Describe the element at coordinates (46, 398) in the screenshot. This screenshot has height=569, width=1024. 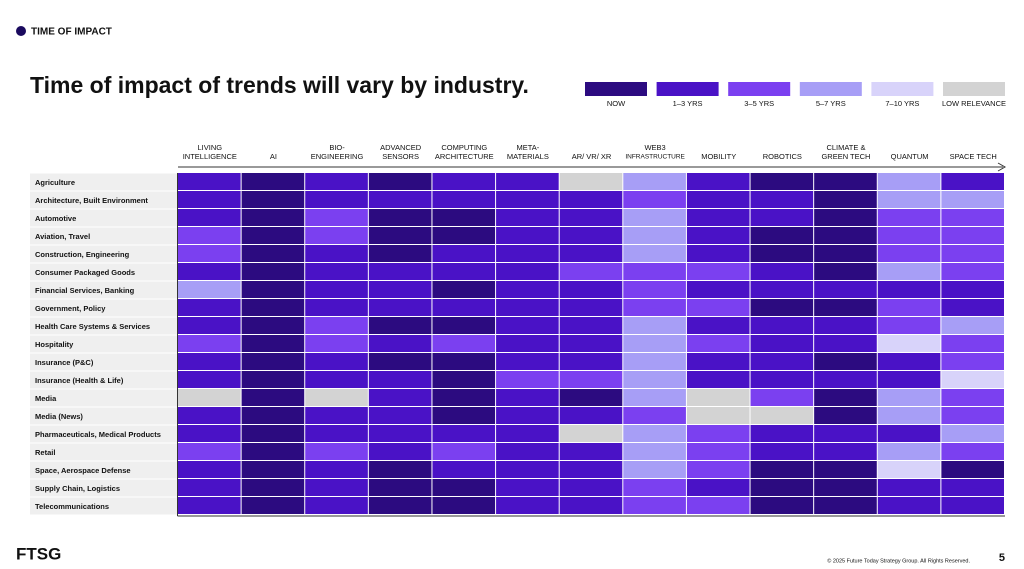
I see `row-label: Media` at that location.